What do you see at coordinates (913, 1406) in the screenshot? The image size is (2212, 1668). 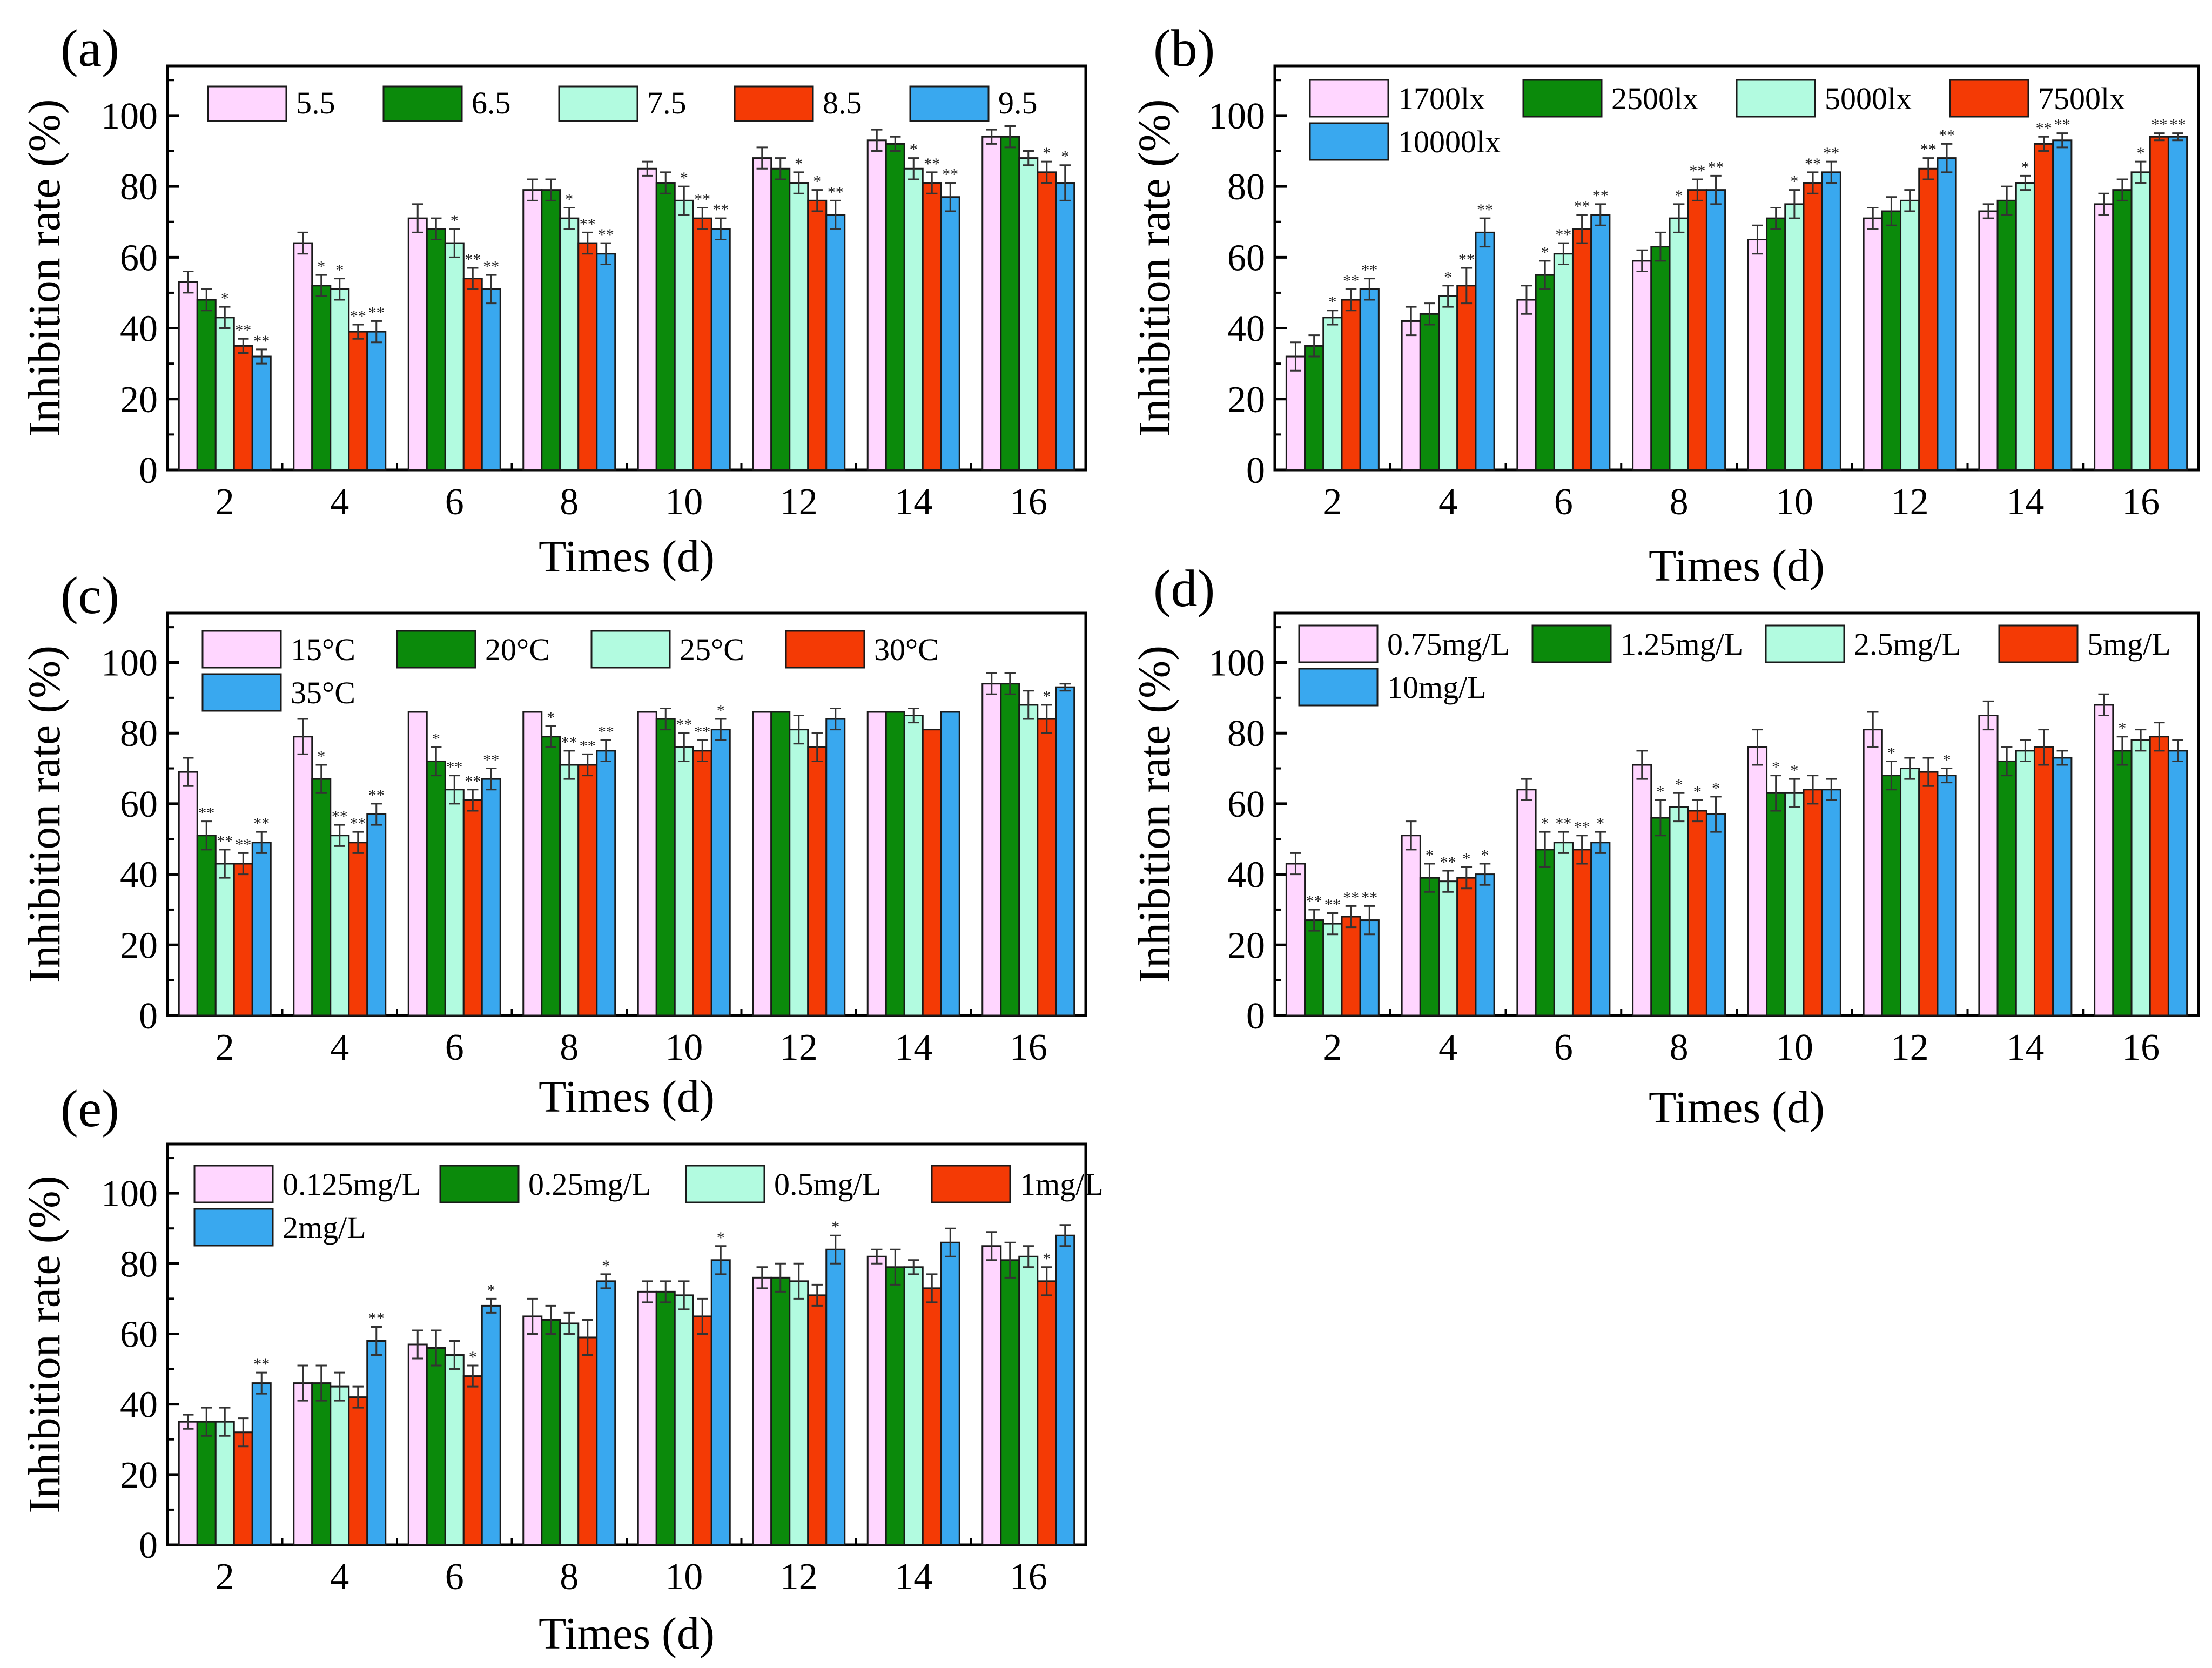 I see `bar-e-s2-c6` at bounding box center [913, 1406].